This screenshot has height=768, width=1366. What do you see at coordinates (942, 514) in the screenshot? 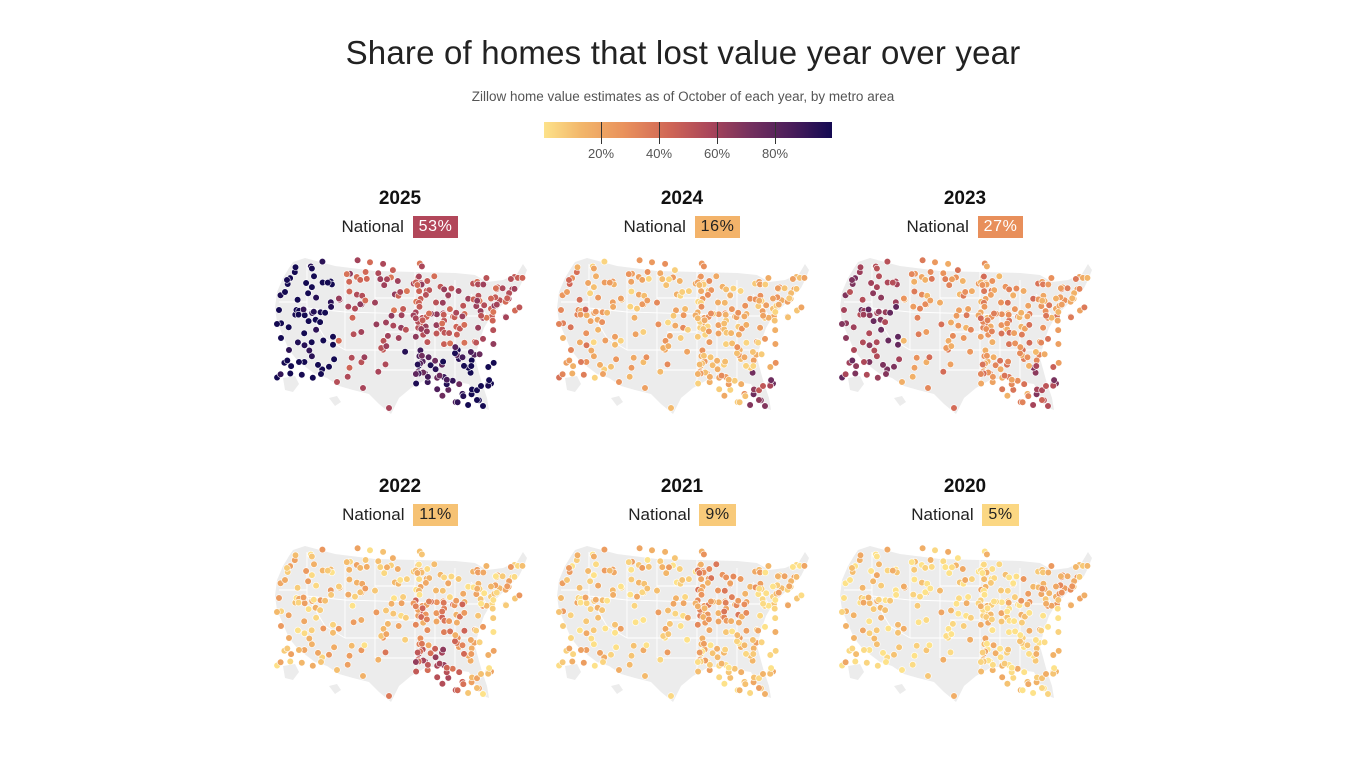
I see `national-label: National` at bounding box center [942, 514].